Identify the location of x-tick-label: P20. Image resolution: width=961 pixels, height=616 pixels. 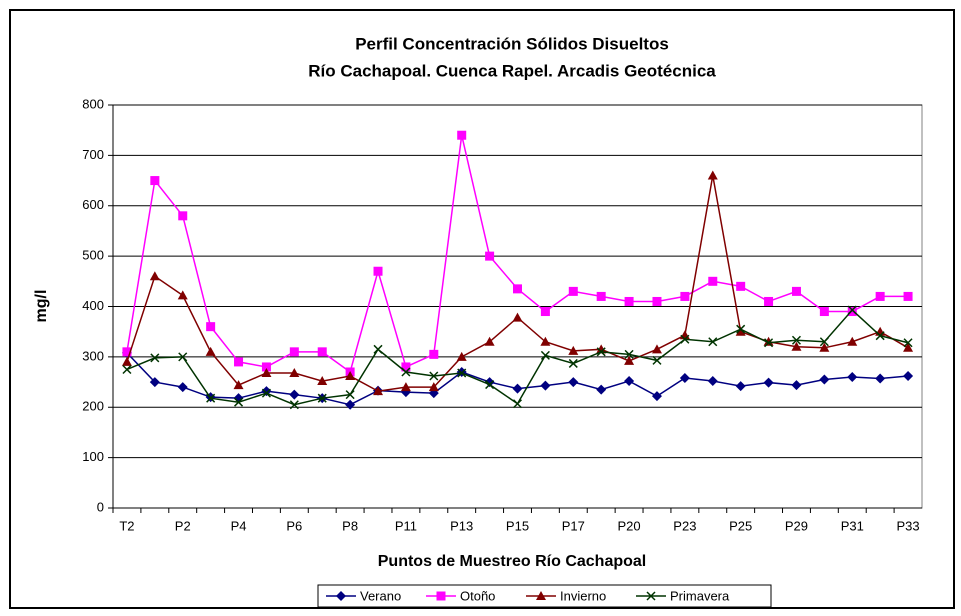
(629, 525).